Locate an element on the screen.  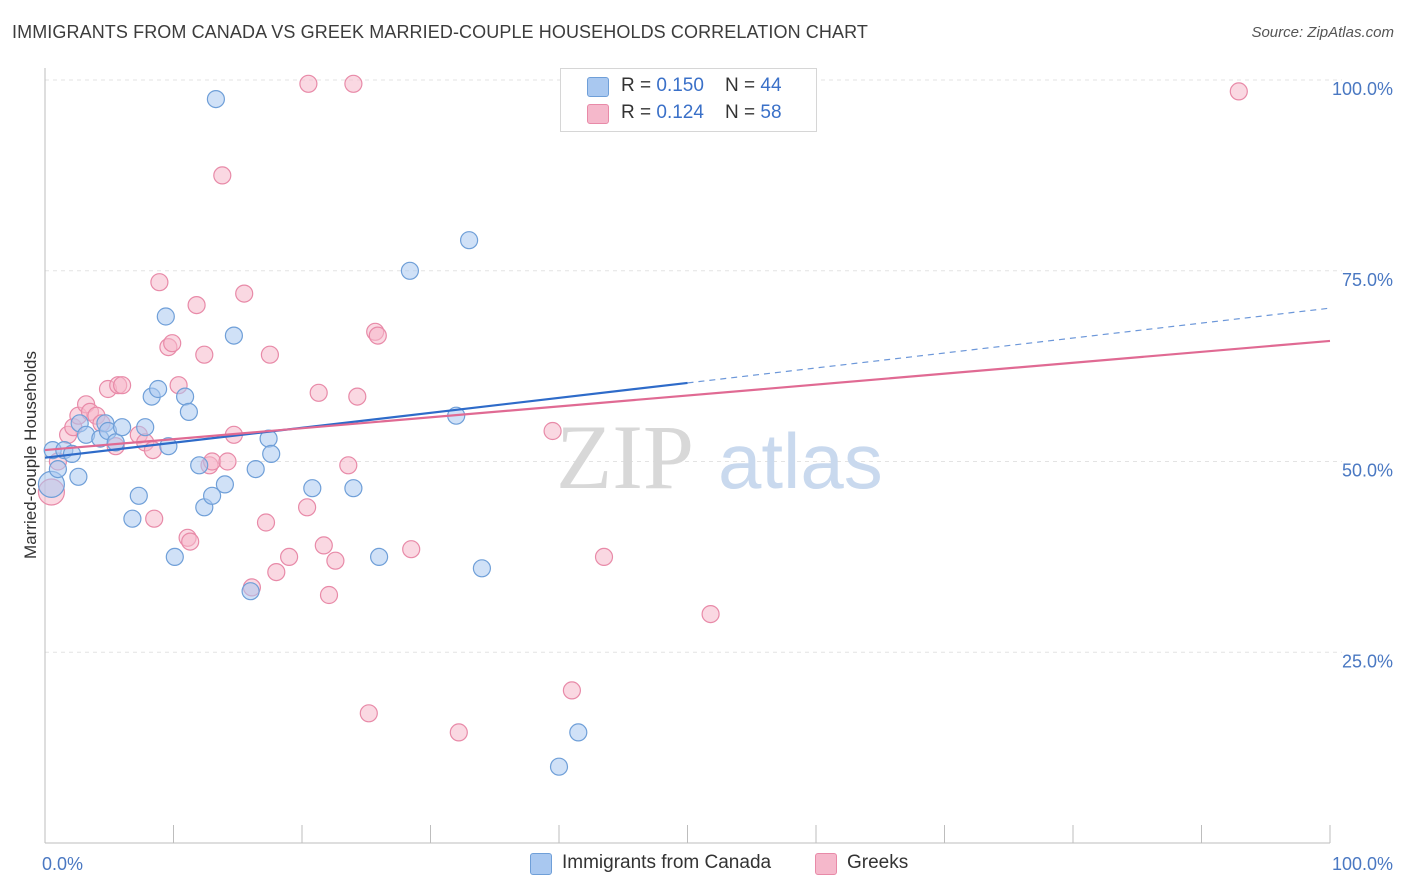
greeks-swatch is located at coordinates (598, 114).